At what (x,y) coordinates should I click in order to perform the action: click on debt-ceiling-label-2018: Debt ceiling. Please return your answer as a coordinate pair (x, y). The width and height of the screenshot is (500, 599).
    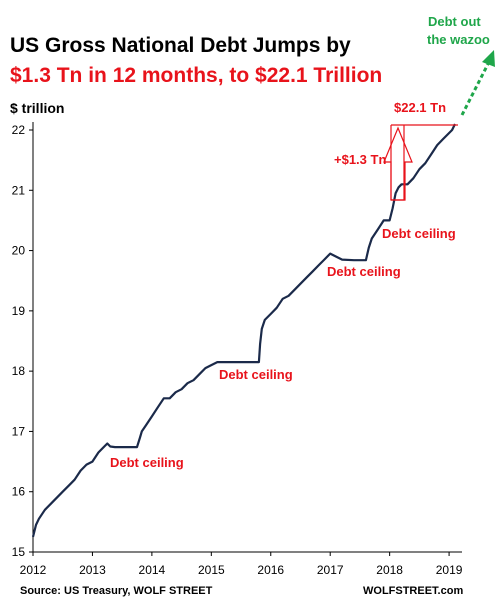
    Looking at the image, I should click on (419, 233).